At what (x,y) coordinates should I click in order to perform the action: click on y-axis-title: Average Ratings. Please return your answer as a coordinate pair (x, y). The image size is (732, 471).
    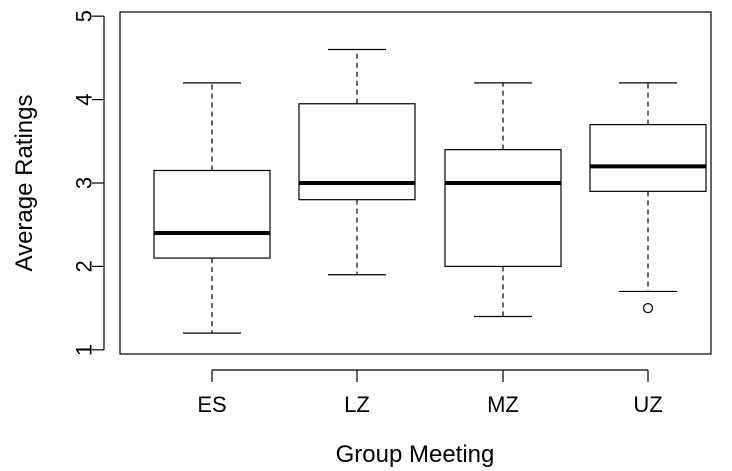
    Looking at the image, I should click on (24, 183).